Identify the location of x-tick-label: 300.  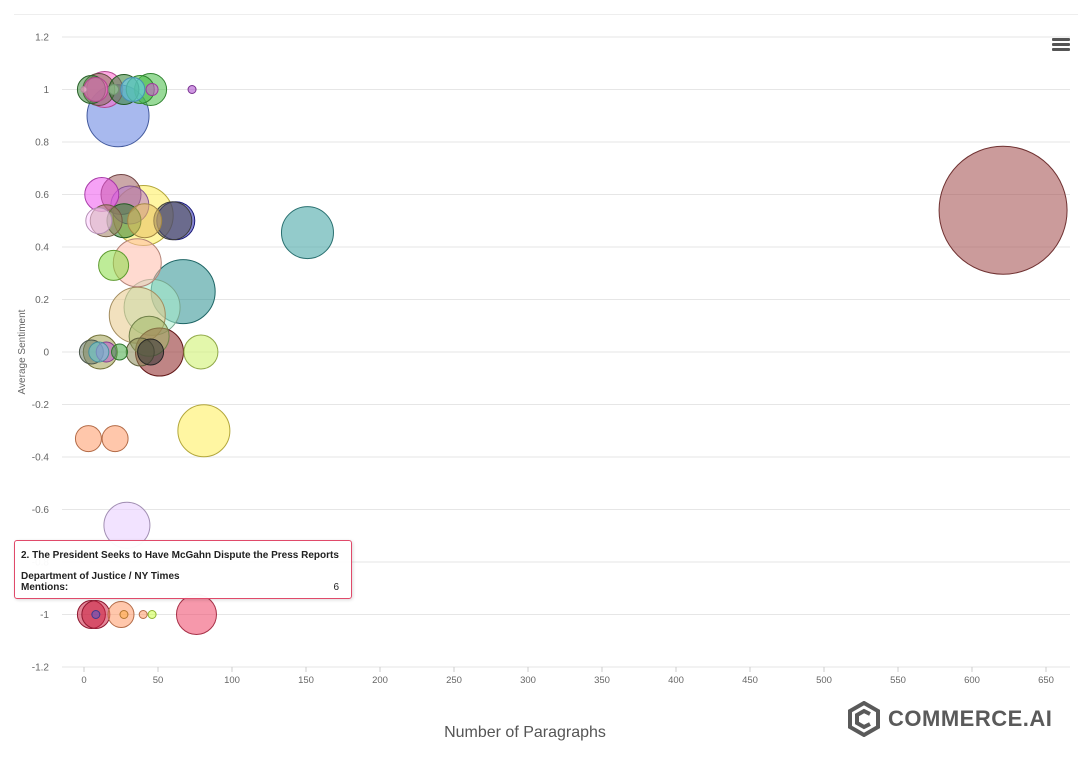
(528, 680).